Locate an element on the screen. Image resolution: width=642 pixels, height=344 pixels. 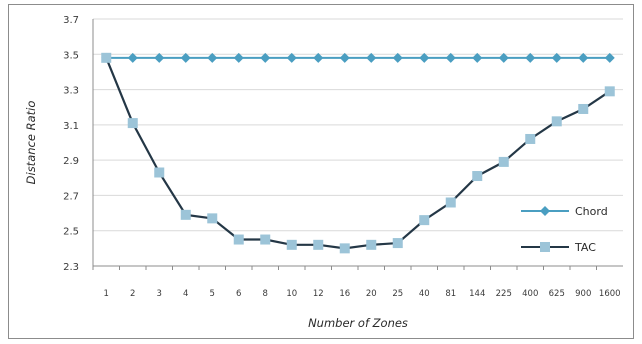
legend: Chord TAC is located at coordinates (564, 229).